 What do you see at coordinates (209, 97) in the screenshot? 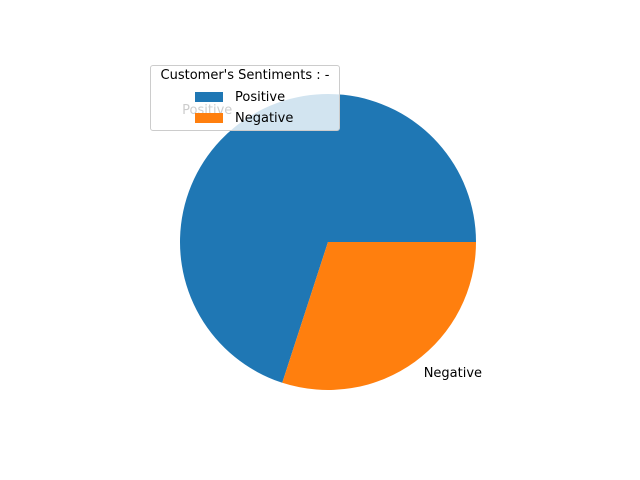
I see `legend-swatch-positive` at bounding box center [209, 97].